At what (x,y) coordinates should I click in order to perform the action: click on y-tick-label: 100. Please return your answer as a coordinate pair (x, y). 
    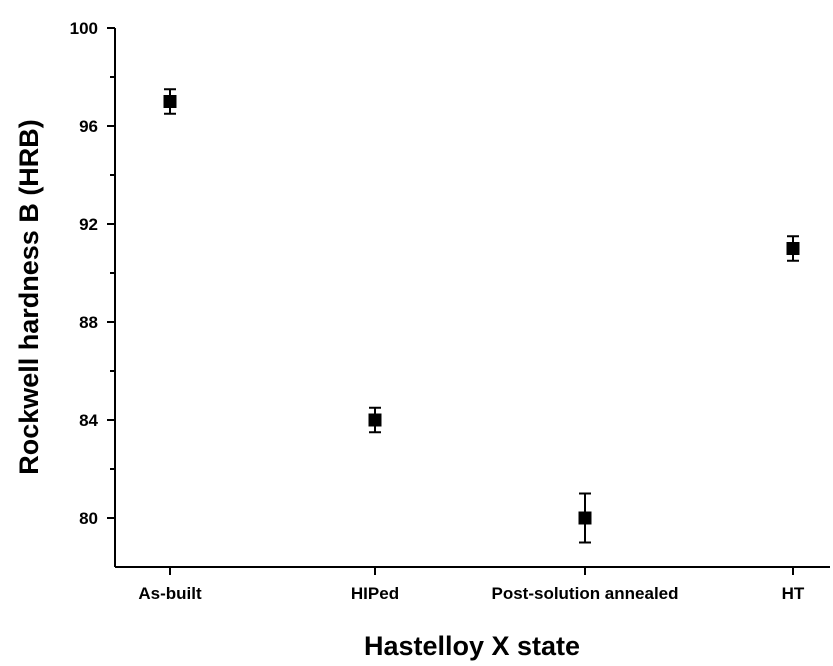
    Looking at the image, I should click on (84, 28).